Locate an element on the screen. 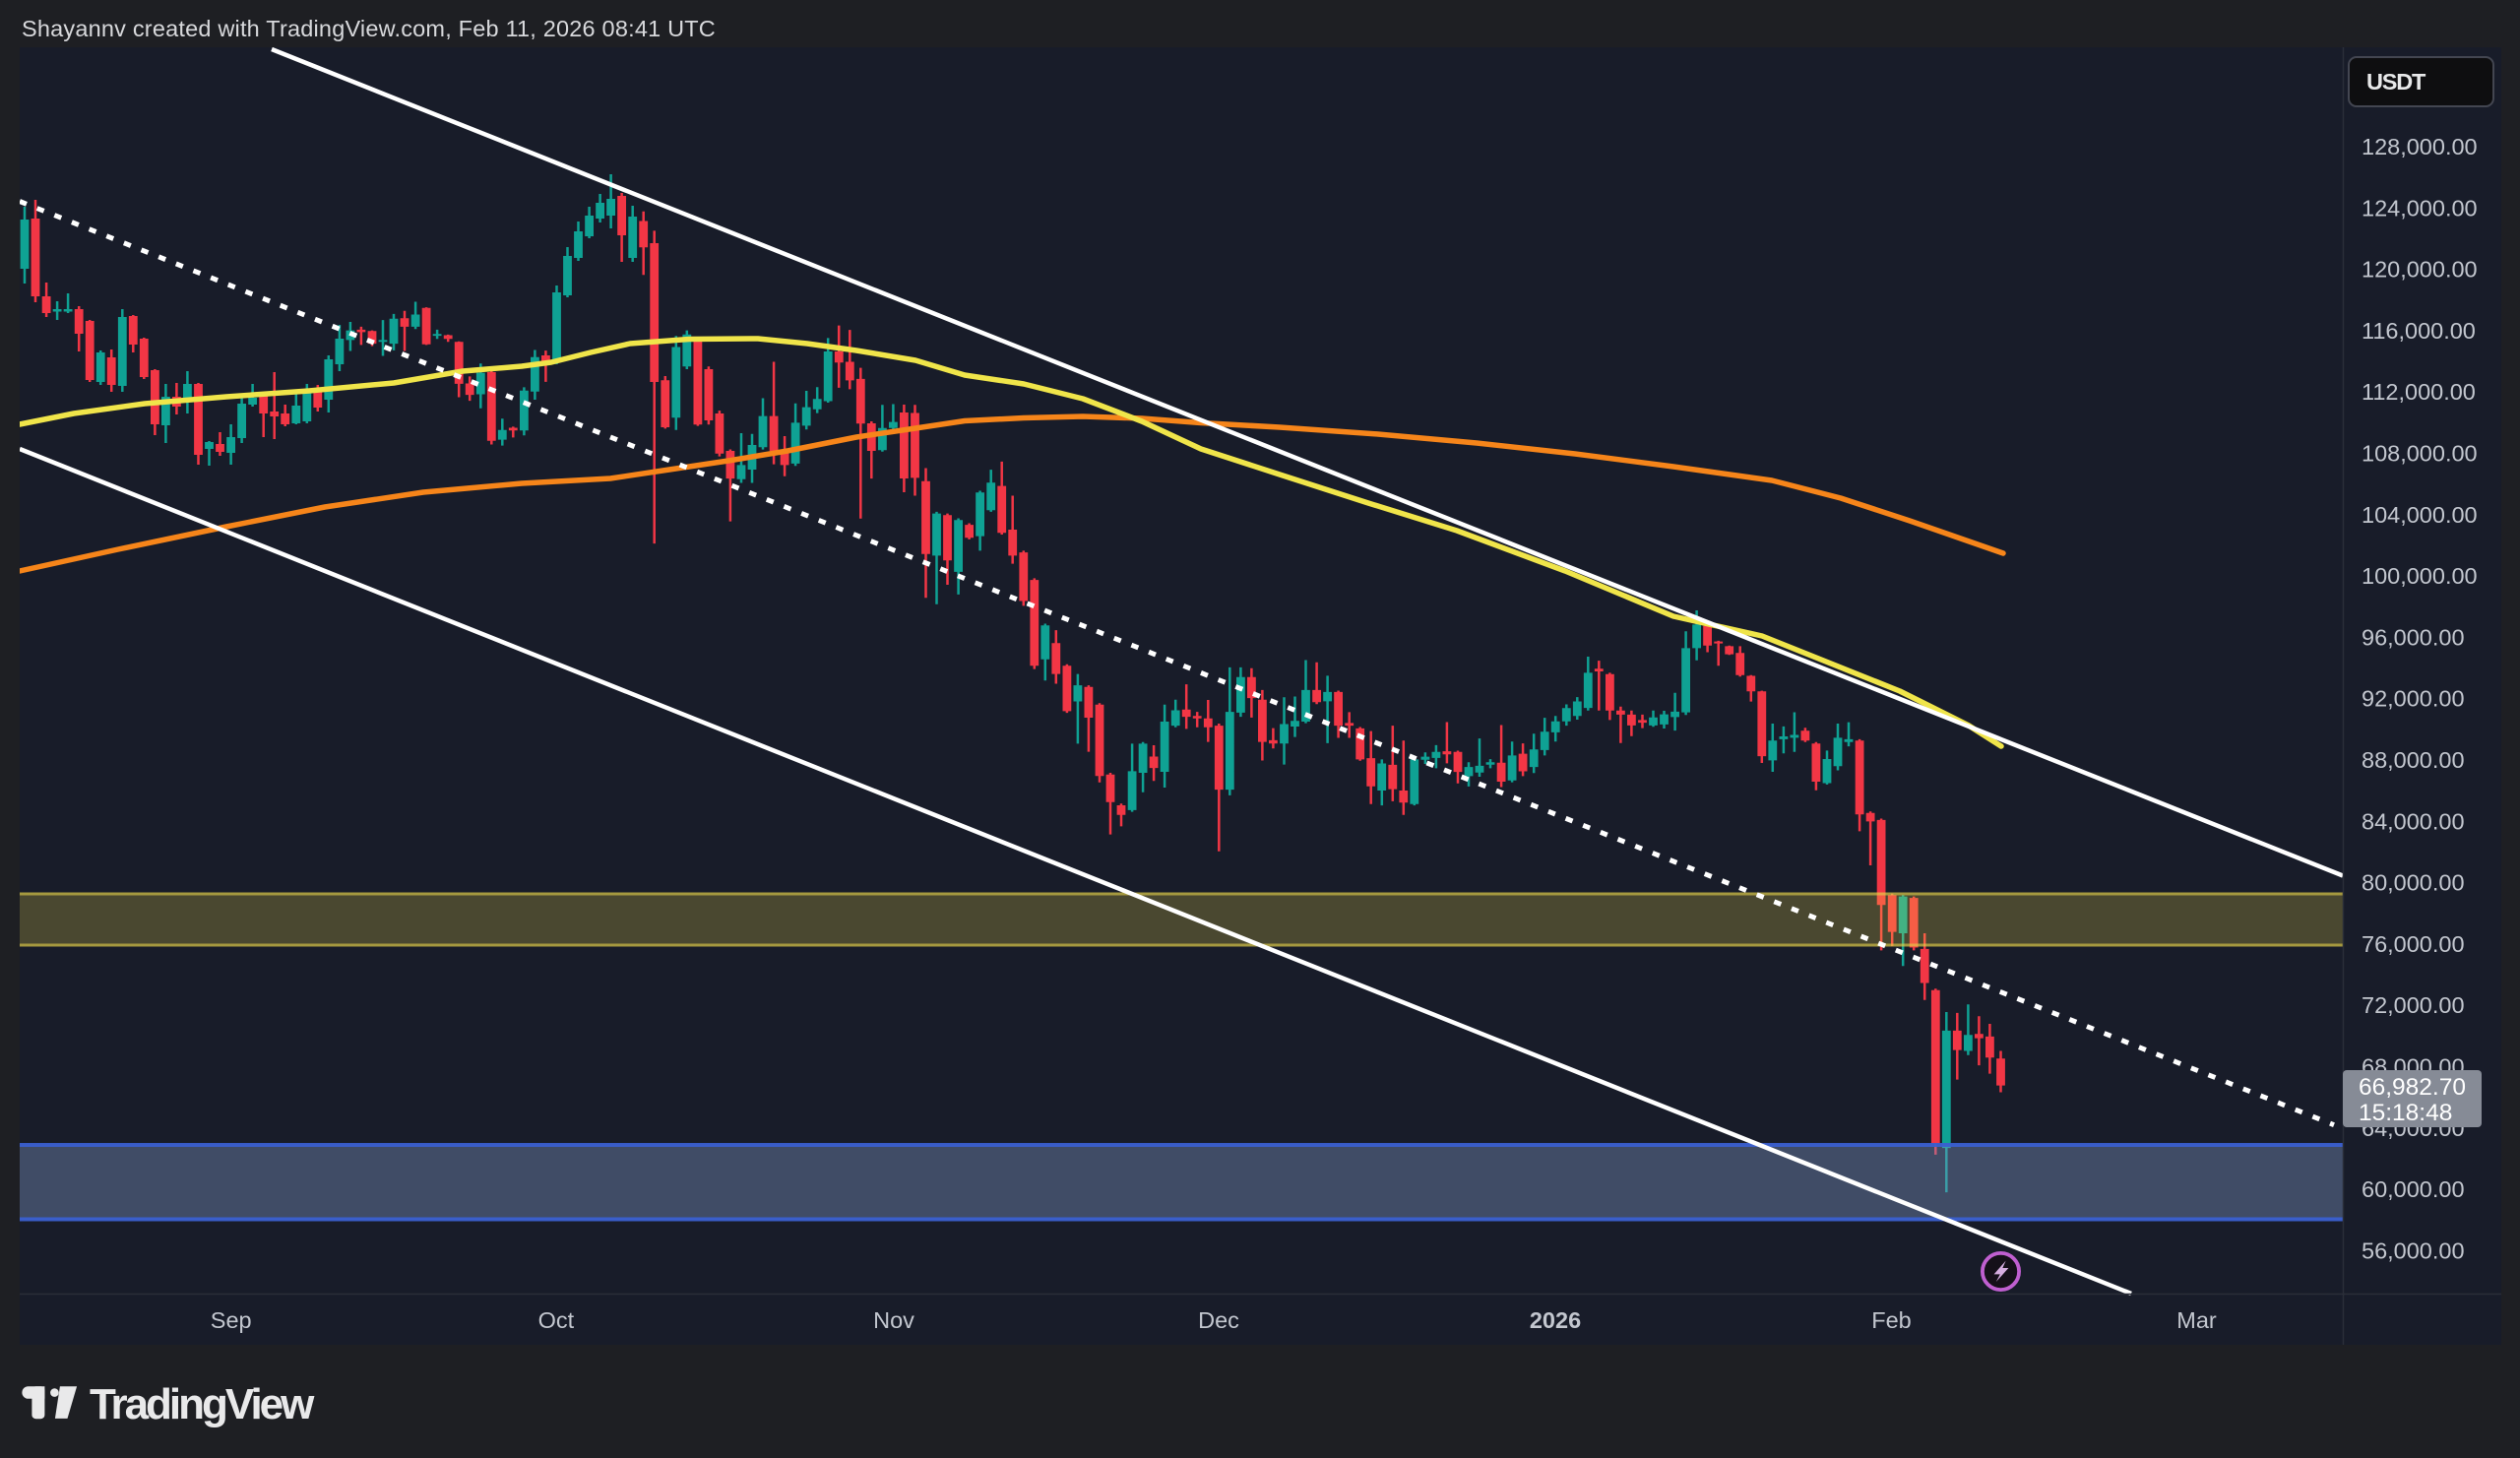  svg-text: 100,000.00 is located at coordinates (2420, 576).